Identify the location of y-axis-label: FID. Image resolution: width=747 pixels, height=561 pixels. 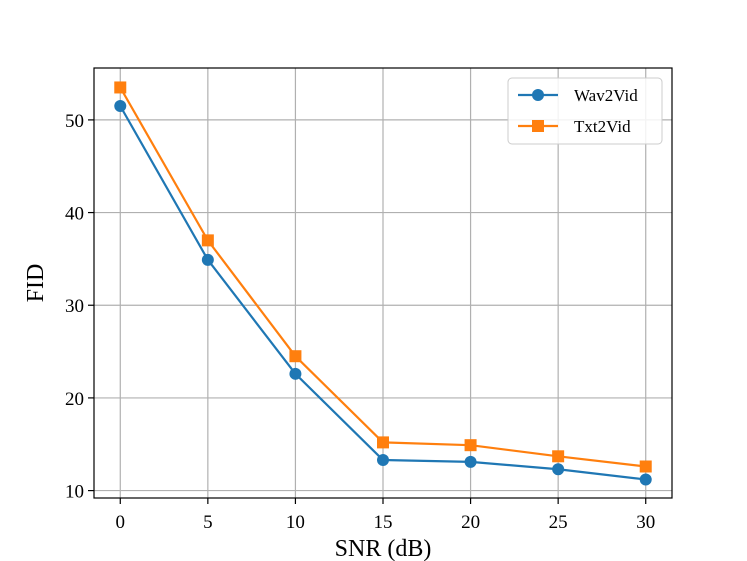
(36, 283).